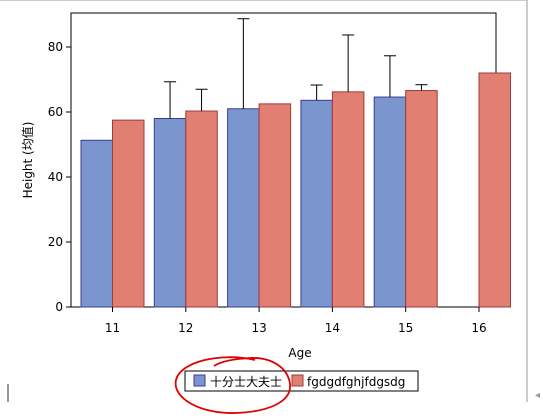 The width and height of the screenshot is (543, 420). Describe the element at coordinates (185, 328) in the screenshot. I see `x-tick-label: 12` at that location.